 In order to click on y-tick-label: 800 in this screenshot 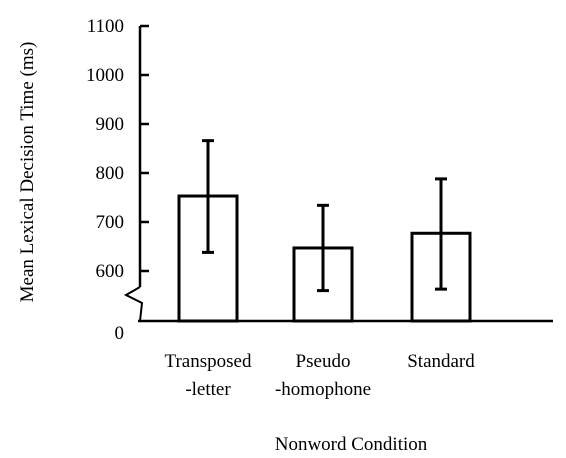, I will do `click(110, 173)`.